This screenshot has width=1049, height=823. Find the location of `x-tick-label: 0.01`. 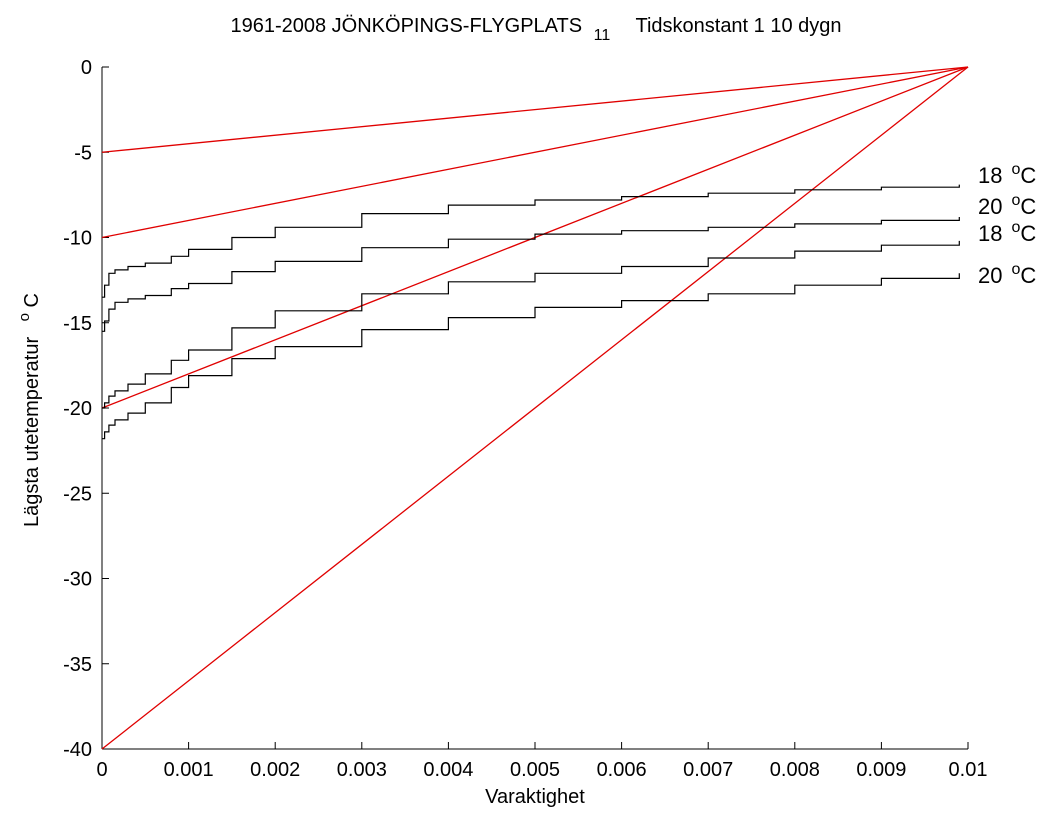

x-tick-label: 0.01 is located at coordinates (968, 770).